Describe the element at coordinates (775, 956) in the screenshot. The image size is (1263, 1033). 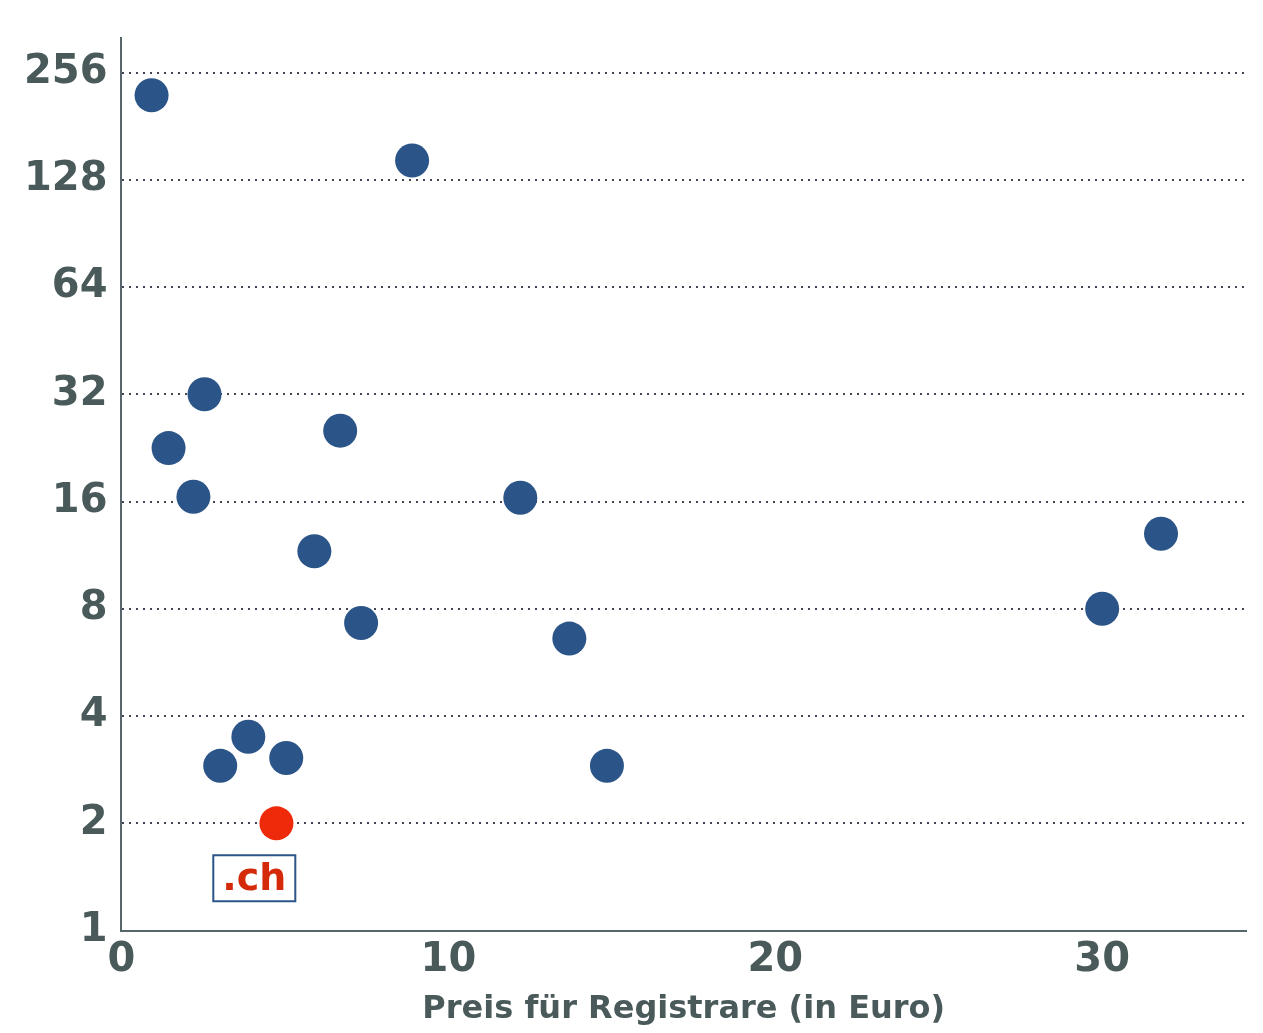
I see `x-tick-label: 20` at that location.